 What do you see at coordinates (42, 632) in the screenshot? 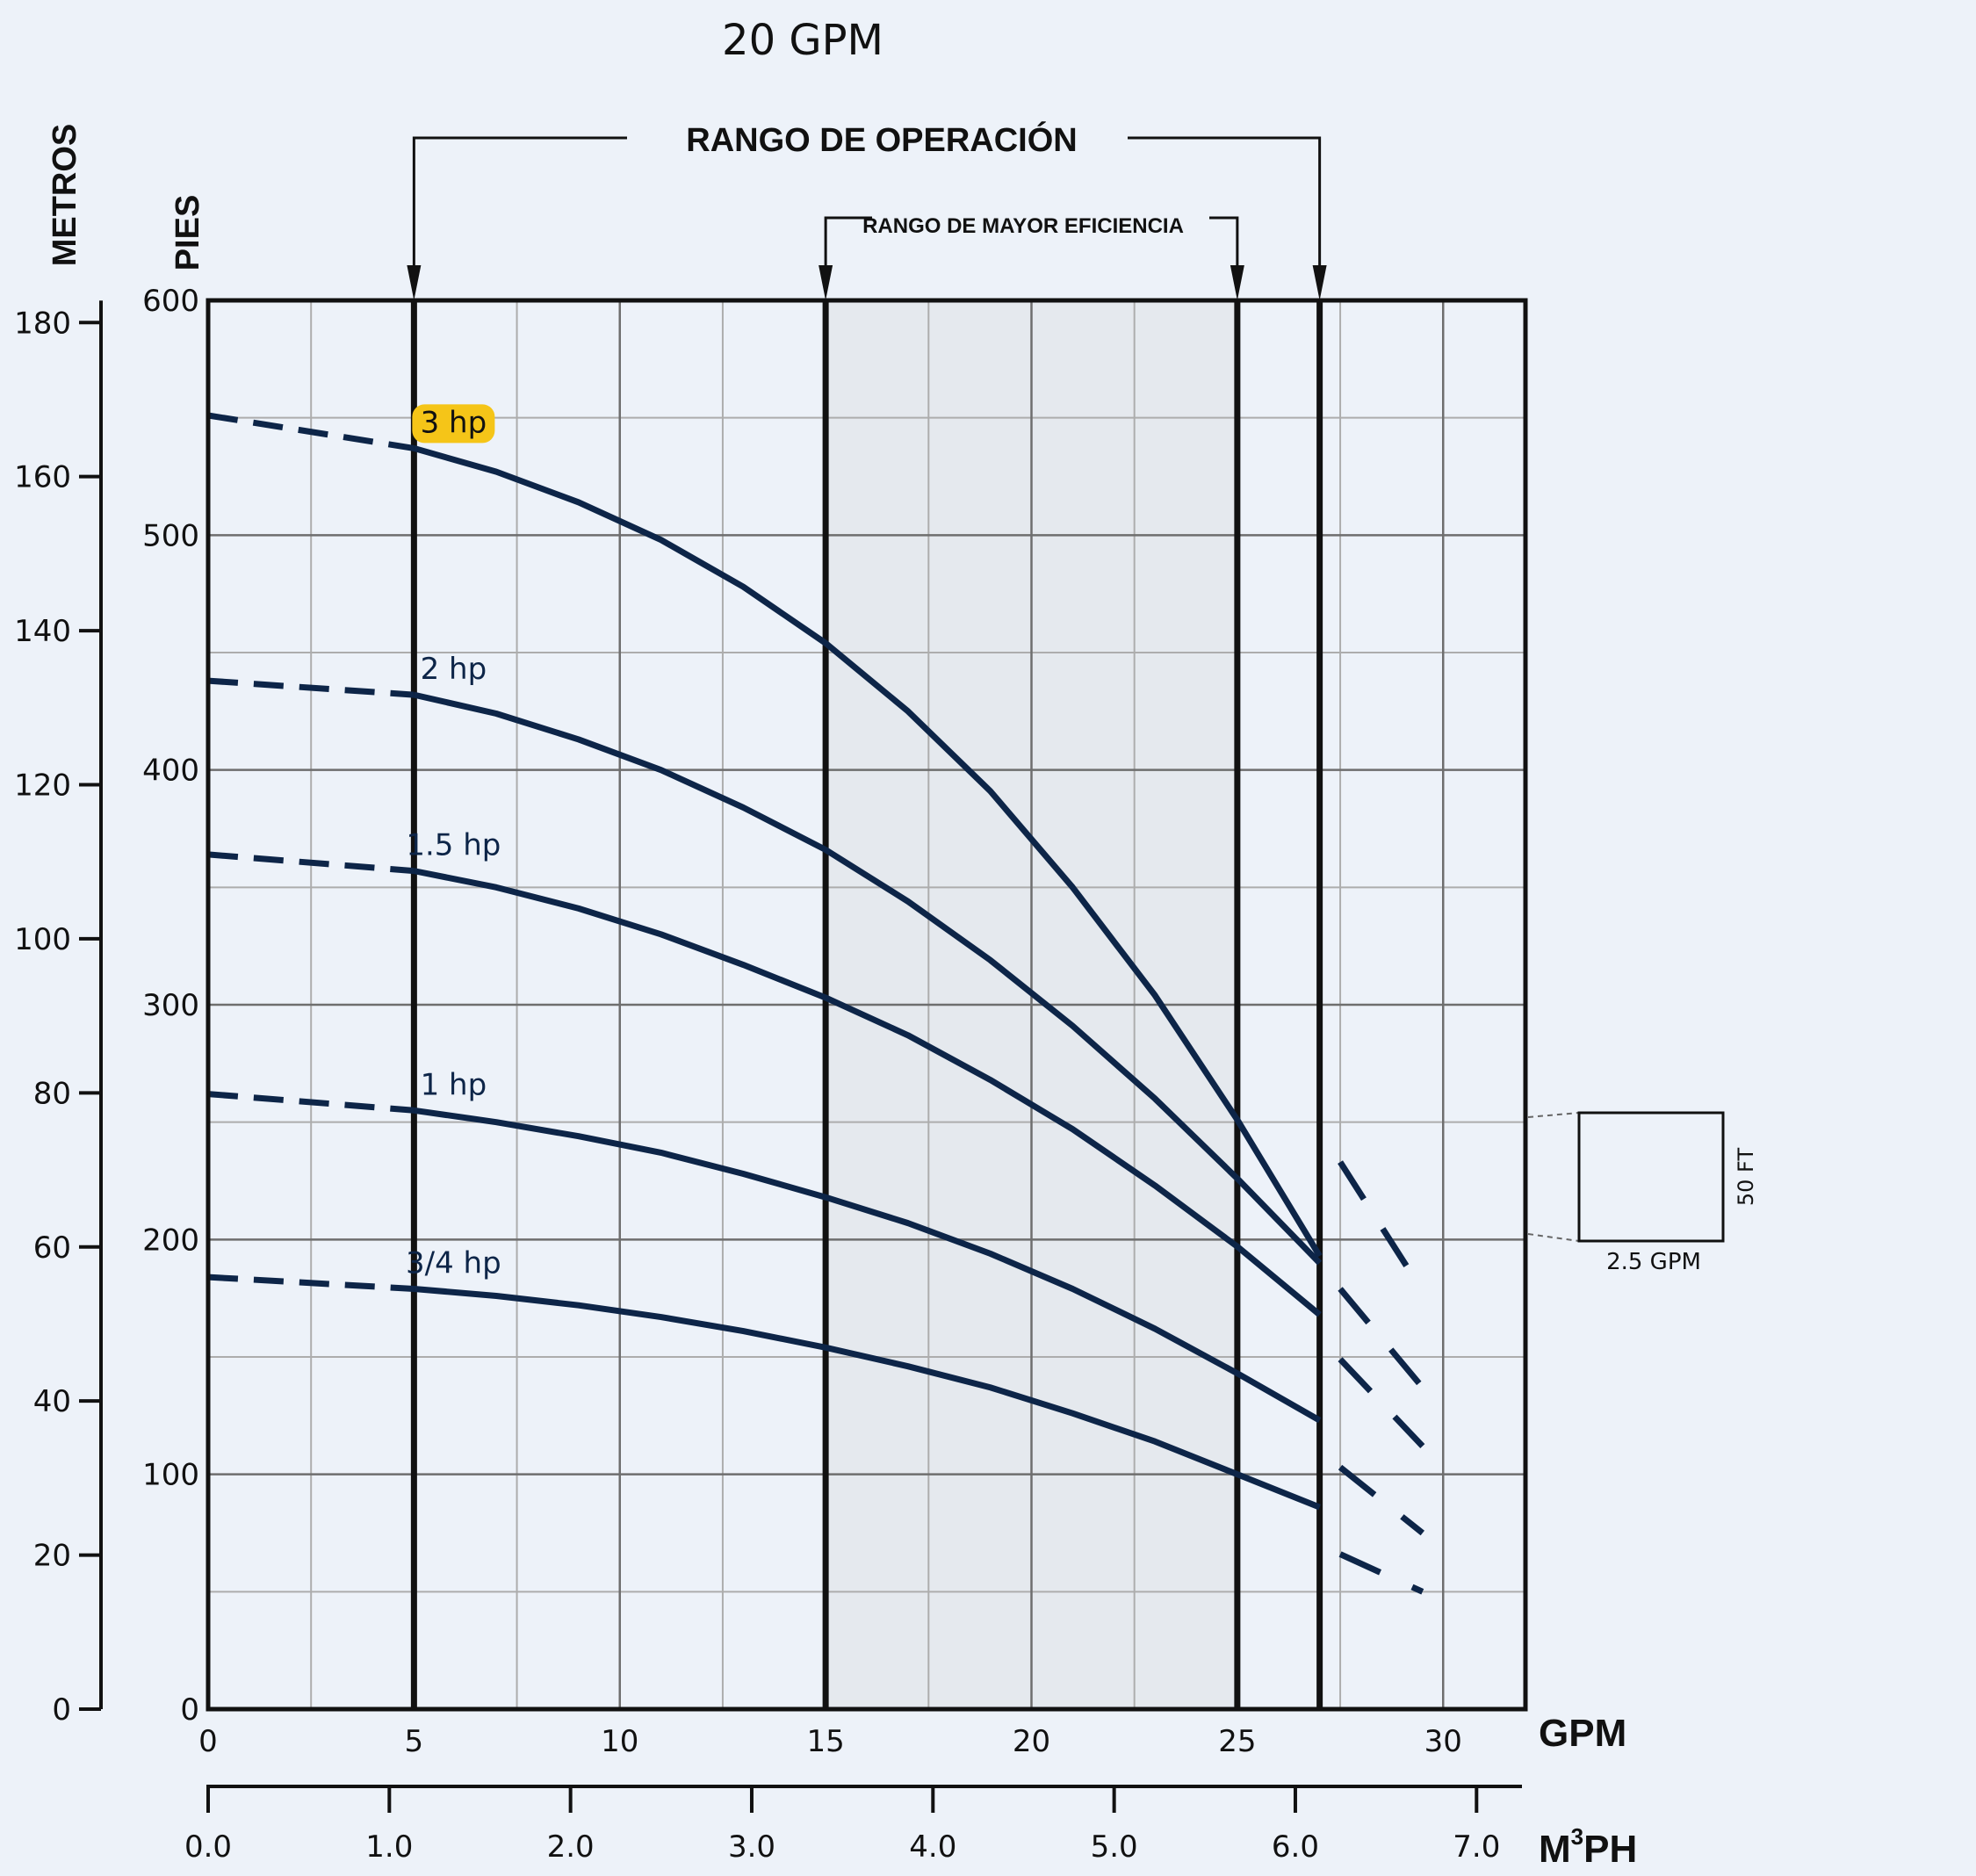
I see `y2-tick-label: 140` at bounding box center [42, 632].